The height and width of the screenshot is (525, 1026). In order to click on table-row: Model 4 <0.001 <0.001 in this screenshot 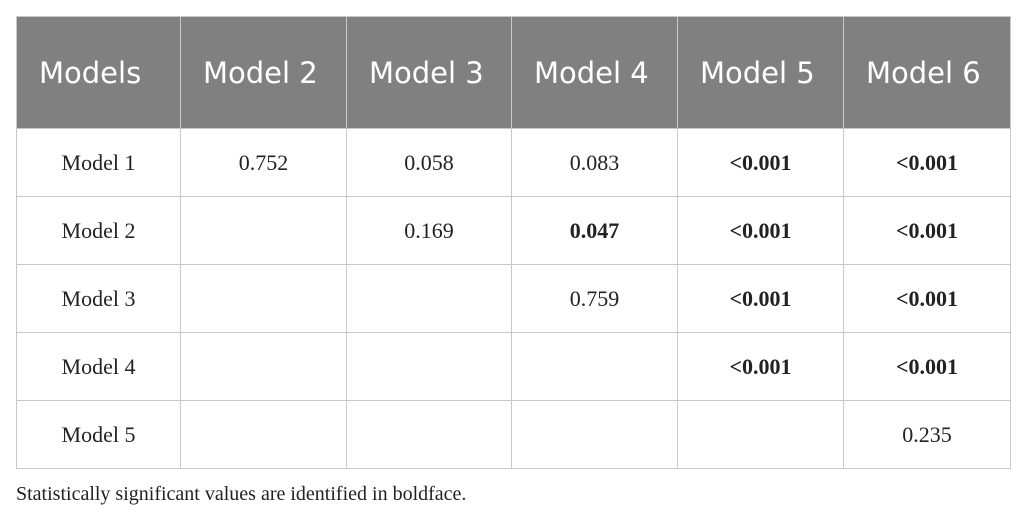, I will do `click(513, 366)`.